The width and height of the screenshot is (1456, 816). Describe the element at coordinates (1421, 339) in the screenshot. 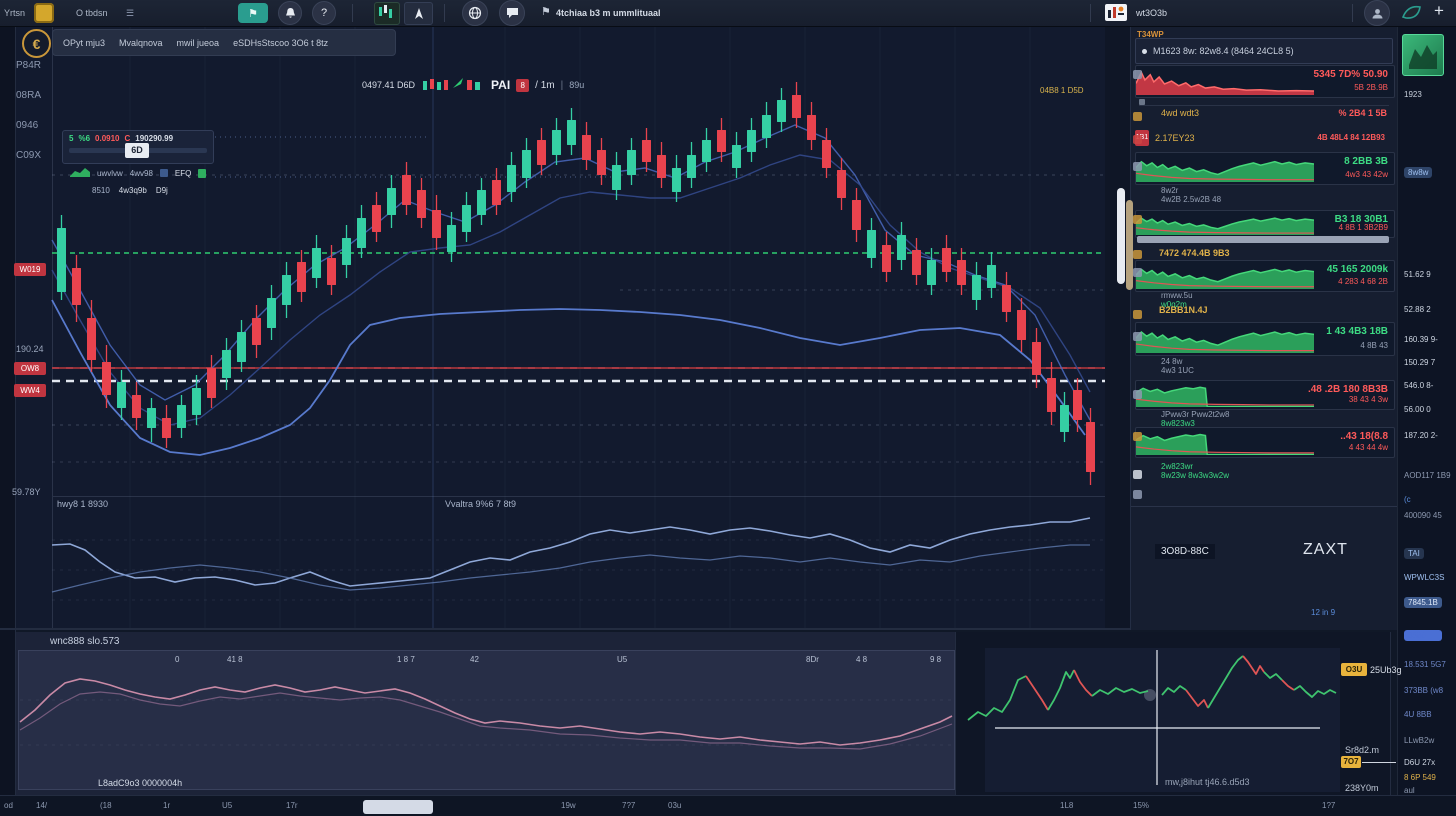

I see `detail-value: 160.39 9-` at that location.